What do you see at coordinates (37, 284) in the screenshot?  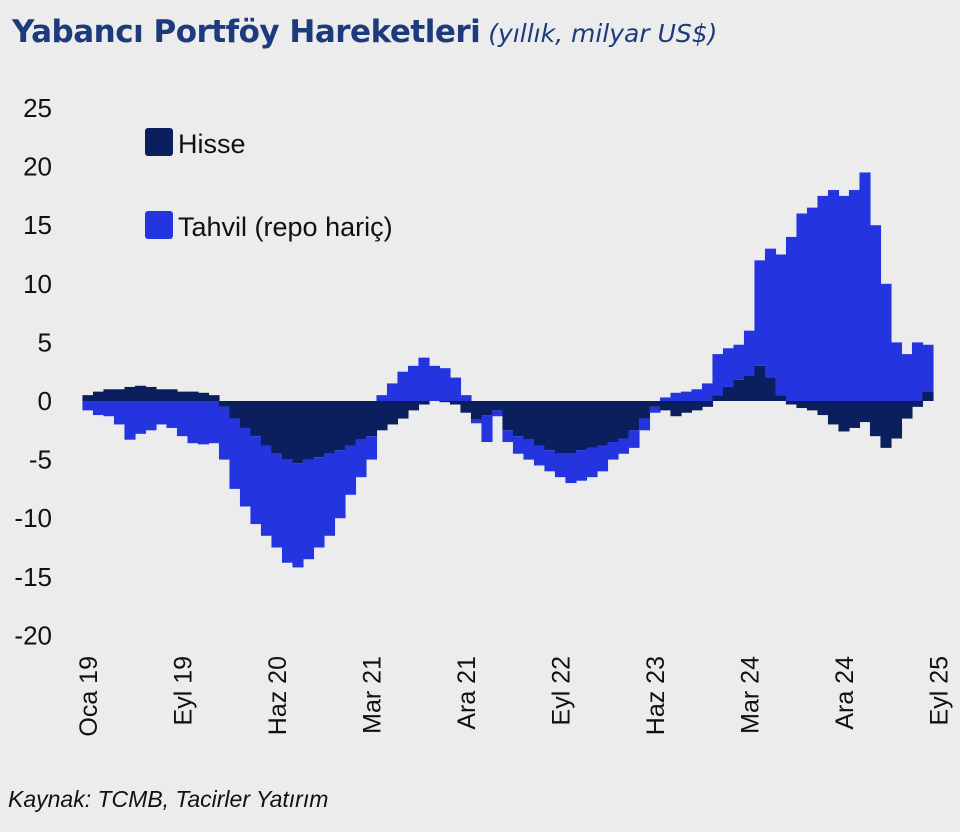 I see `y-tick-label: 10` at bounding box center [37, 284].